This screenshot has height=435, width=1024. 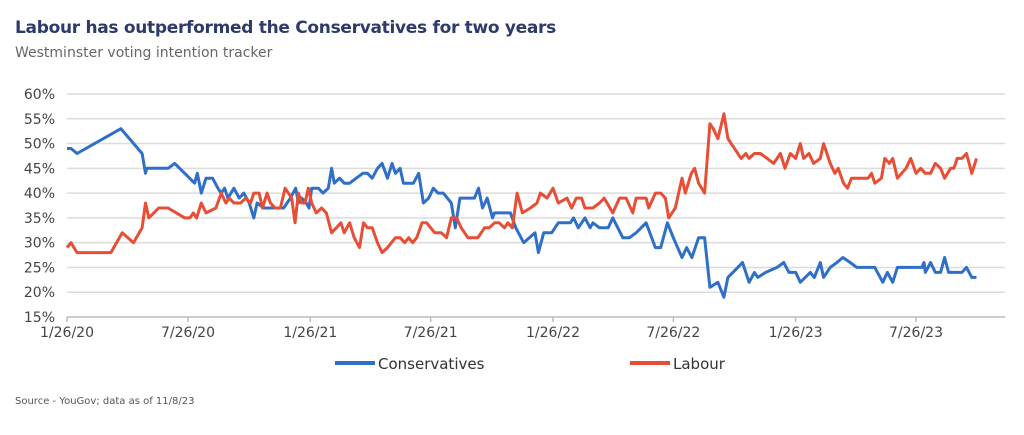 I want to click on source-note: Source - YouGov; data as of 11/8/23, so click(x=105, y=401).